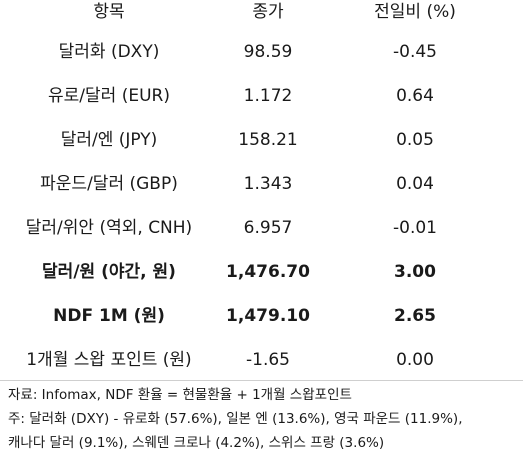  Describe the element at coordinates (109, 316) in the screenshot. I see `row-item: NDF 1M (원)` at that location.